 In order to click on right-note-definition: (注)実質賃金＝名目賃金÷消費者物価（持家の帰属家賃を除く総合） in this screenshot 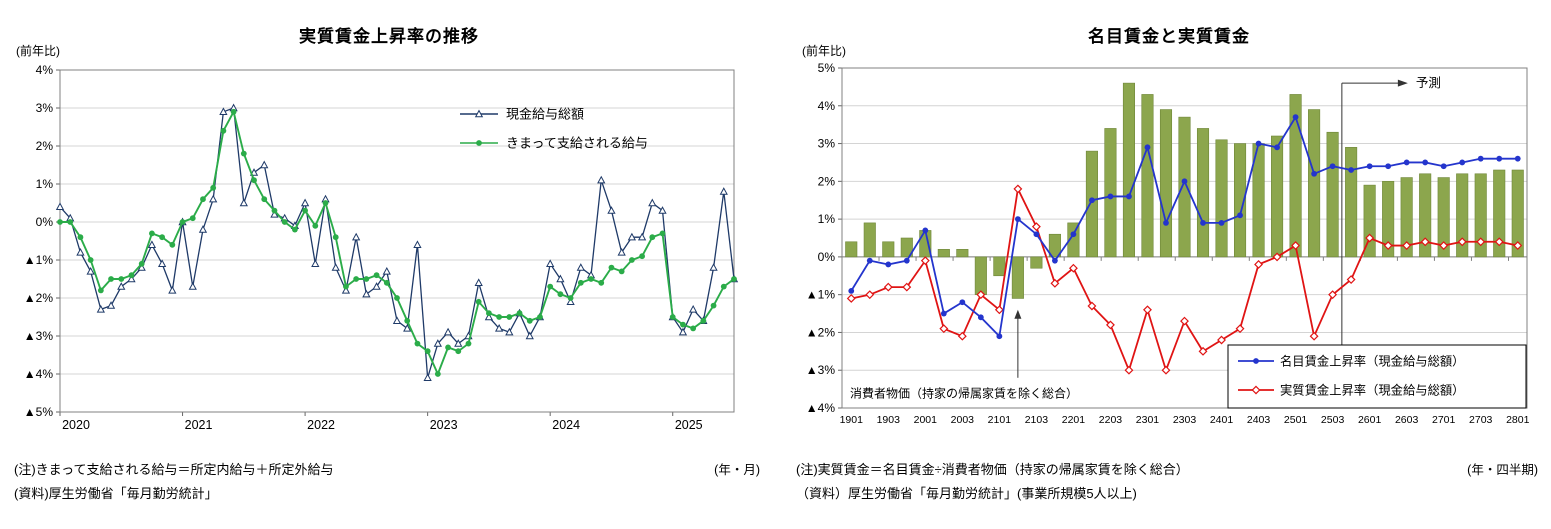, I will do `click(992, 469)`.